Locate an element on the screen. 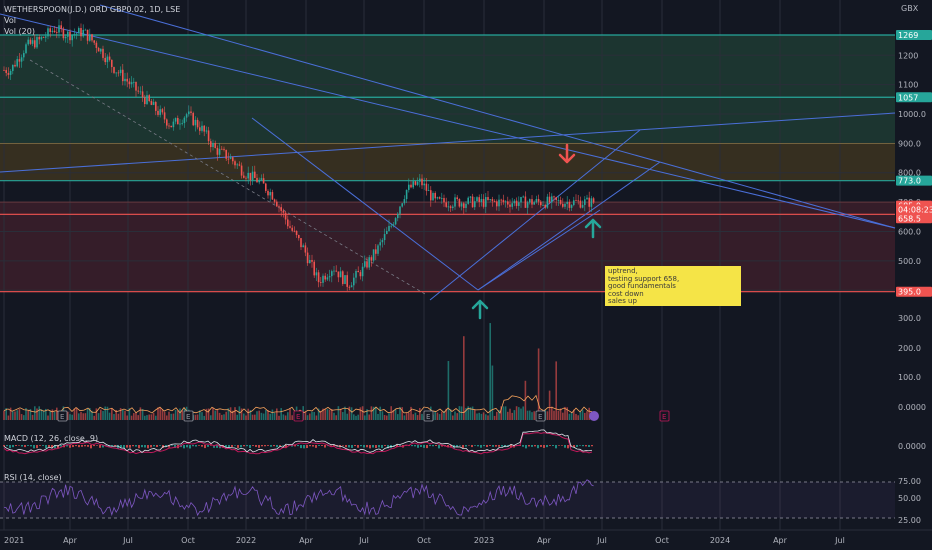  note-line: good fundamentals is located at coordinates (642, 286).